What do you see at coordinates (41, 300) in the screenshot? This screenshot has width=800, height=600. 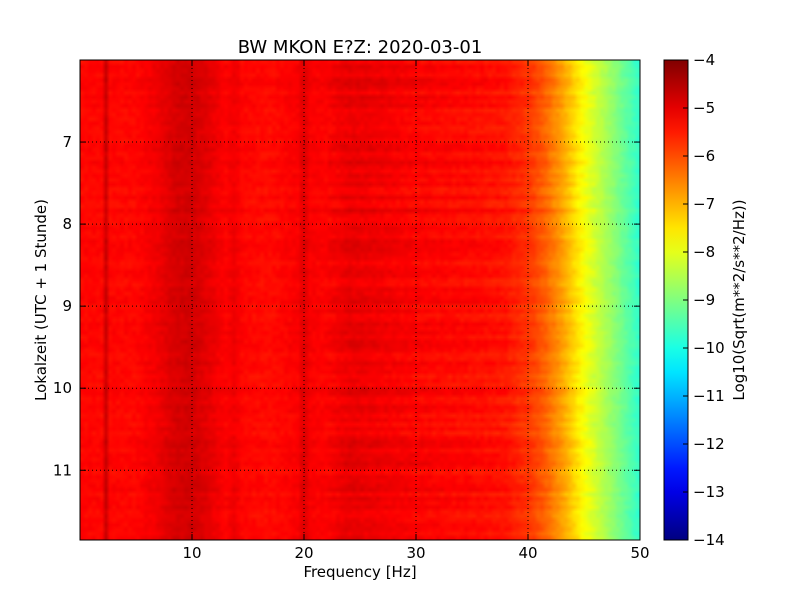 I see `y-axis-label: Lokalzeit (UTC + 1 Stunde)` at bounding box center [41, 300].